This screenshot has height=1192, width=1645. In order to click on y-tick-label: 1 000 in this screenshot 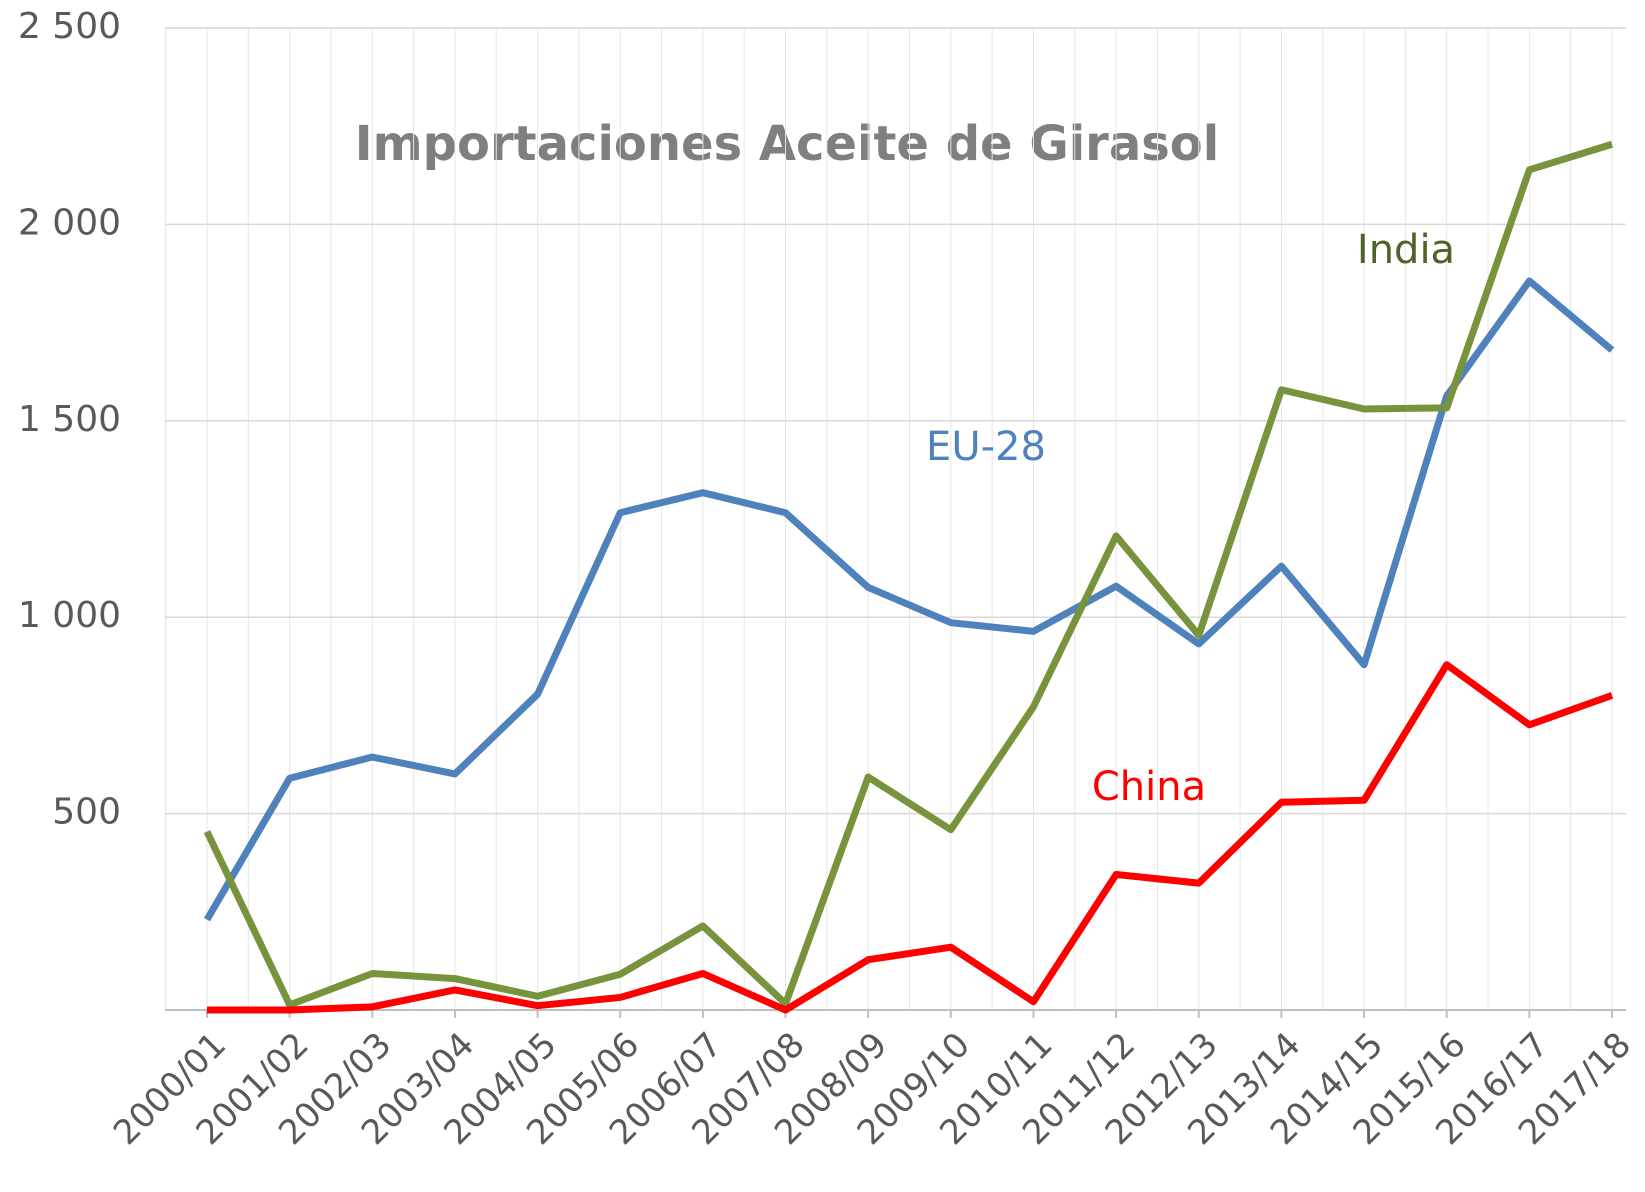, I will do `click(69, 615)`.